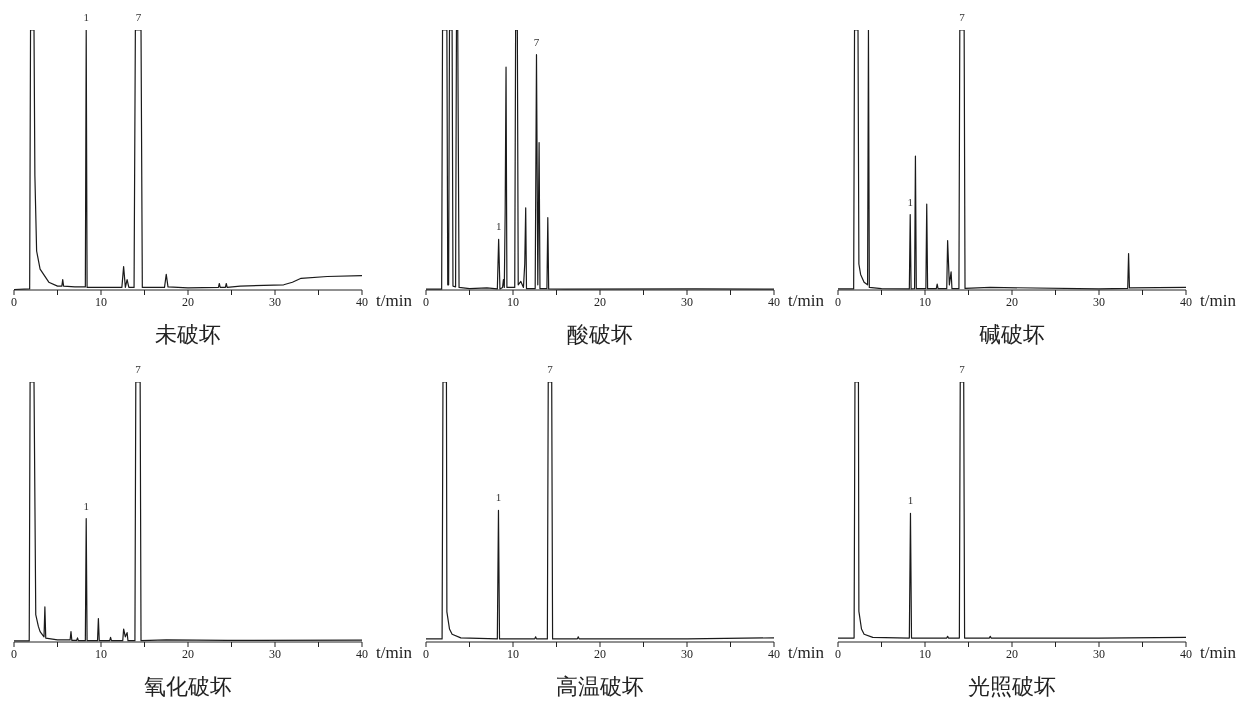 The width and height of the screenshot is (1252, 720). Describe the element at coordinates (188, 687) in the screenshot. I see `text: 氧化破坏` at that location.